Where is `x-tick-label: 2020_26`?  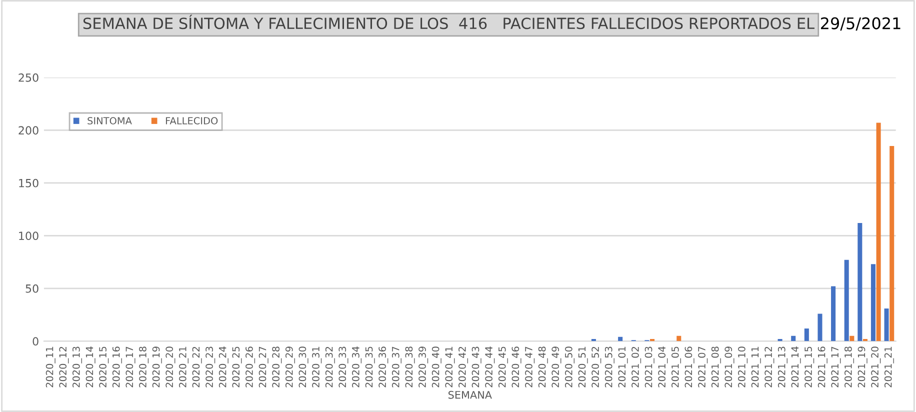
x-tick-label: 2020_26 is located at coordinates (251, 367).